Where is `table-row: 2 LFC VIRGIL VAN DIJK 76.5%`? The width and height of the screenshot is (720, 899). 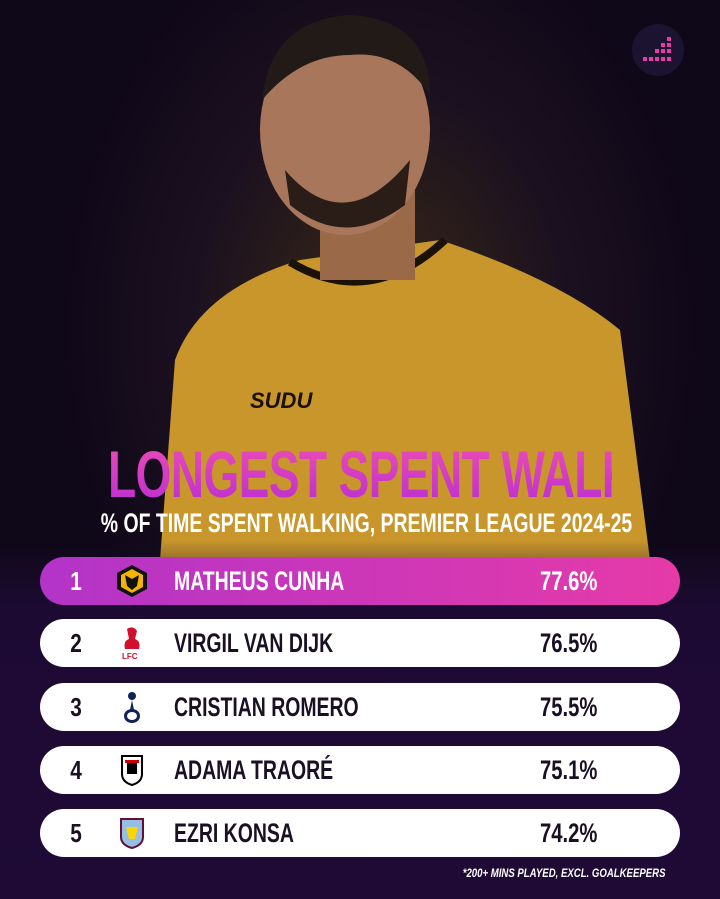
table-row: 2 LFC VIRGIL VAN DIJK 76.5% is located at coordinates (360, 643).